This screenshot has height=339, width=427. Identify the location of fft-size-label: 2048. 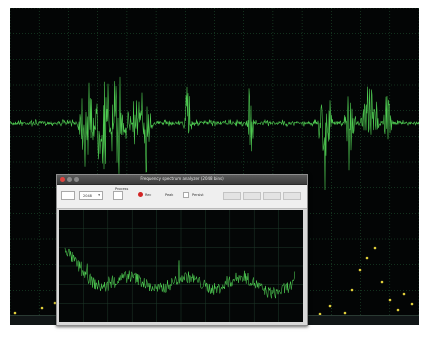
(87, 195).